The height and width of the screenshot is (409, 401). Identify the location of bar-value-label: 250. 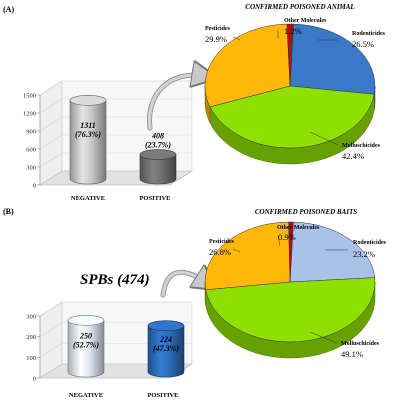
(85, 335).